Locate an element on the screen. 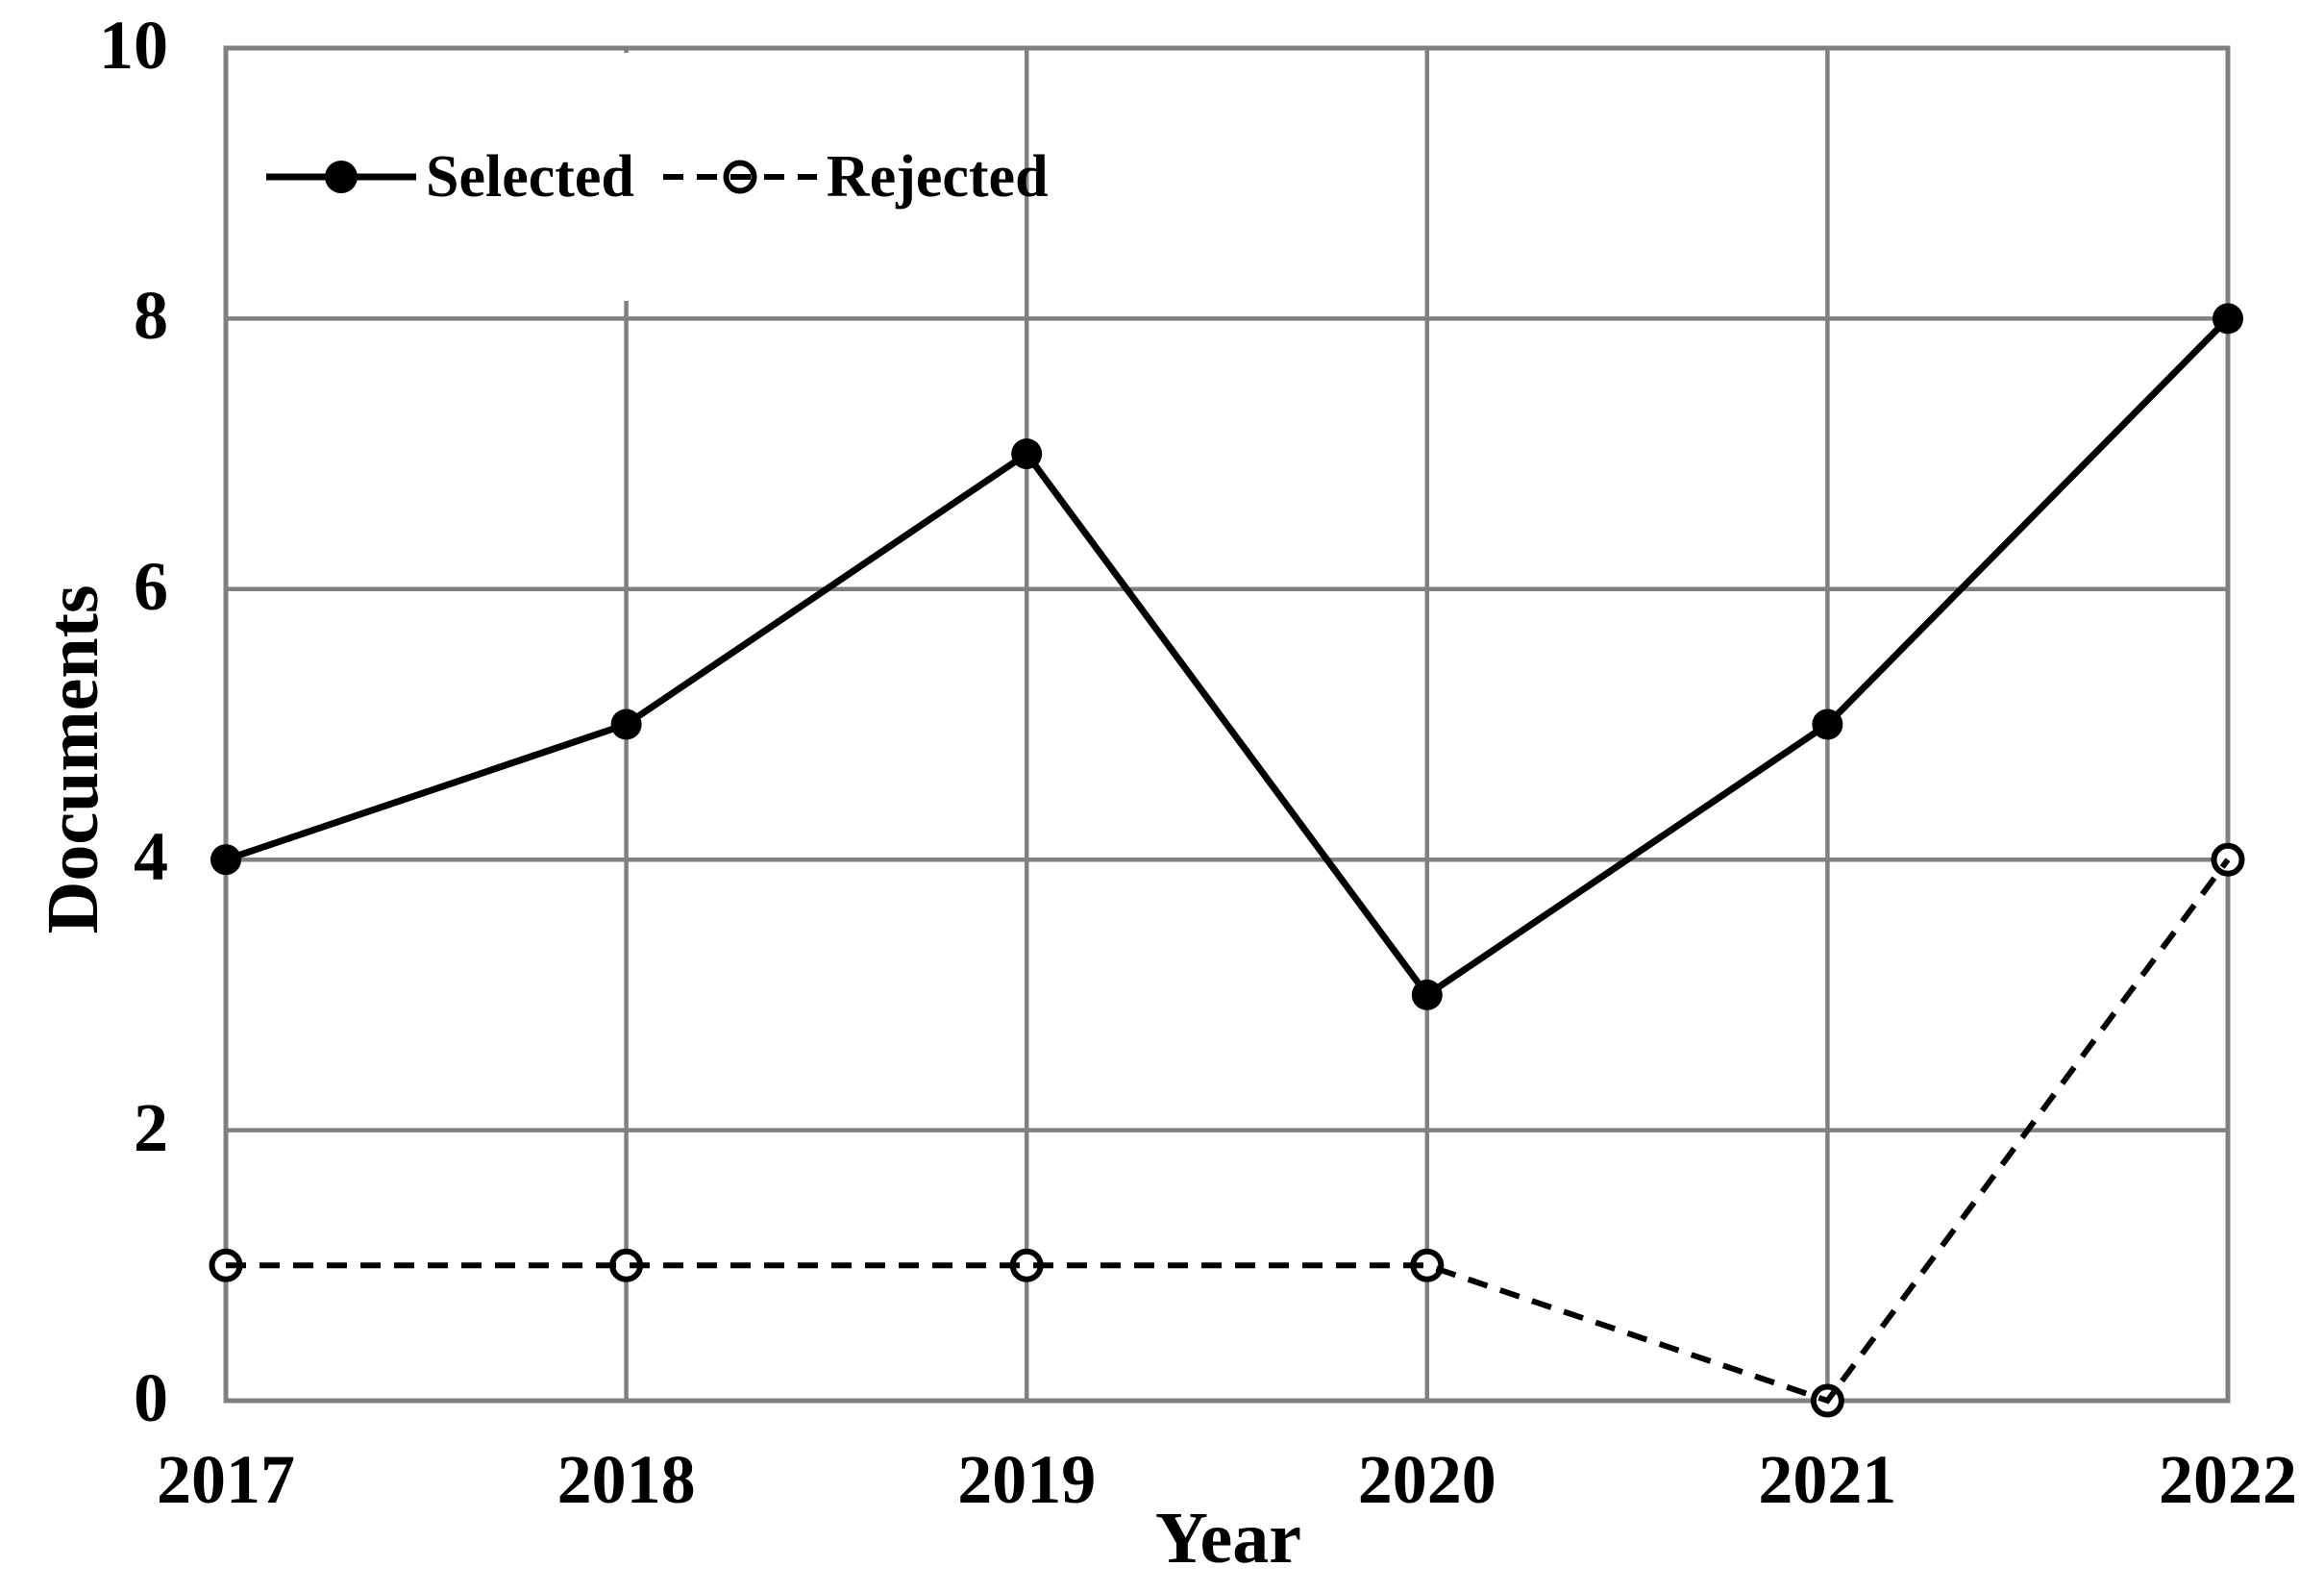  y-axis-title: Documents is located at coordinates (73, 759).